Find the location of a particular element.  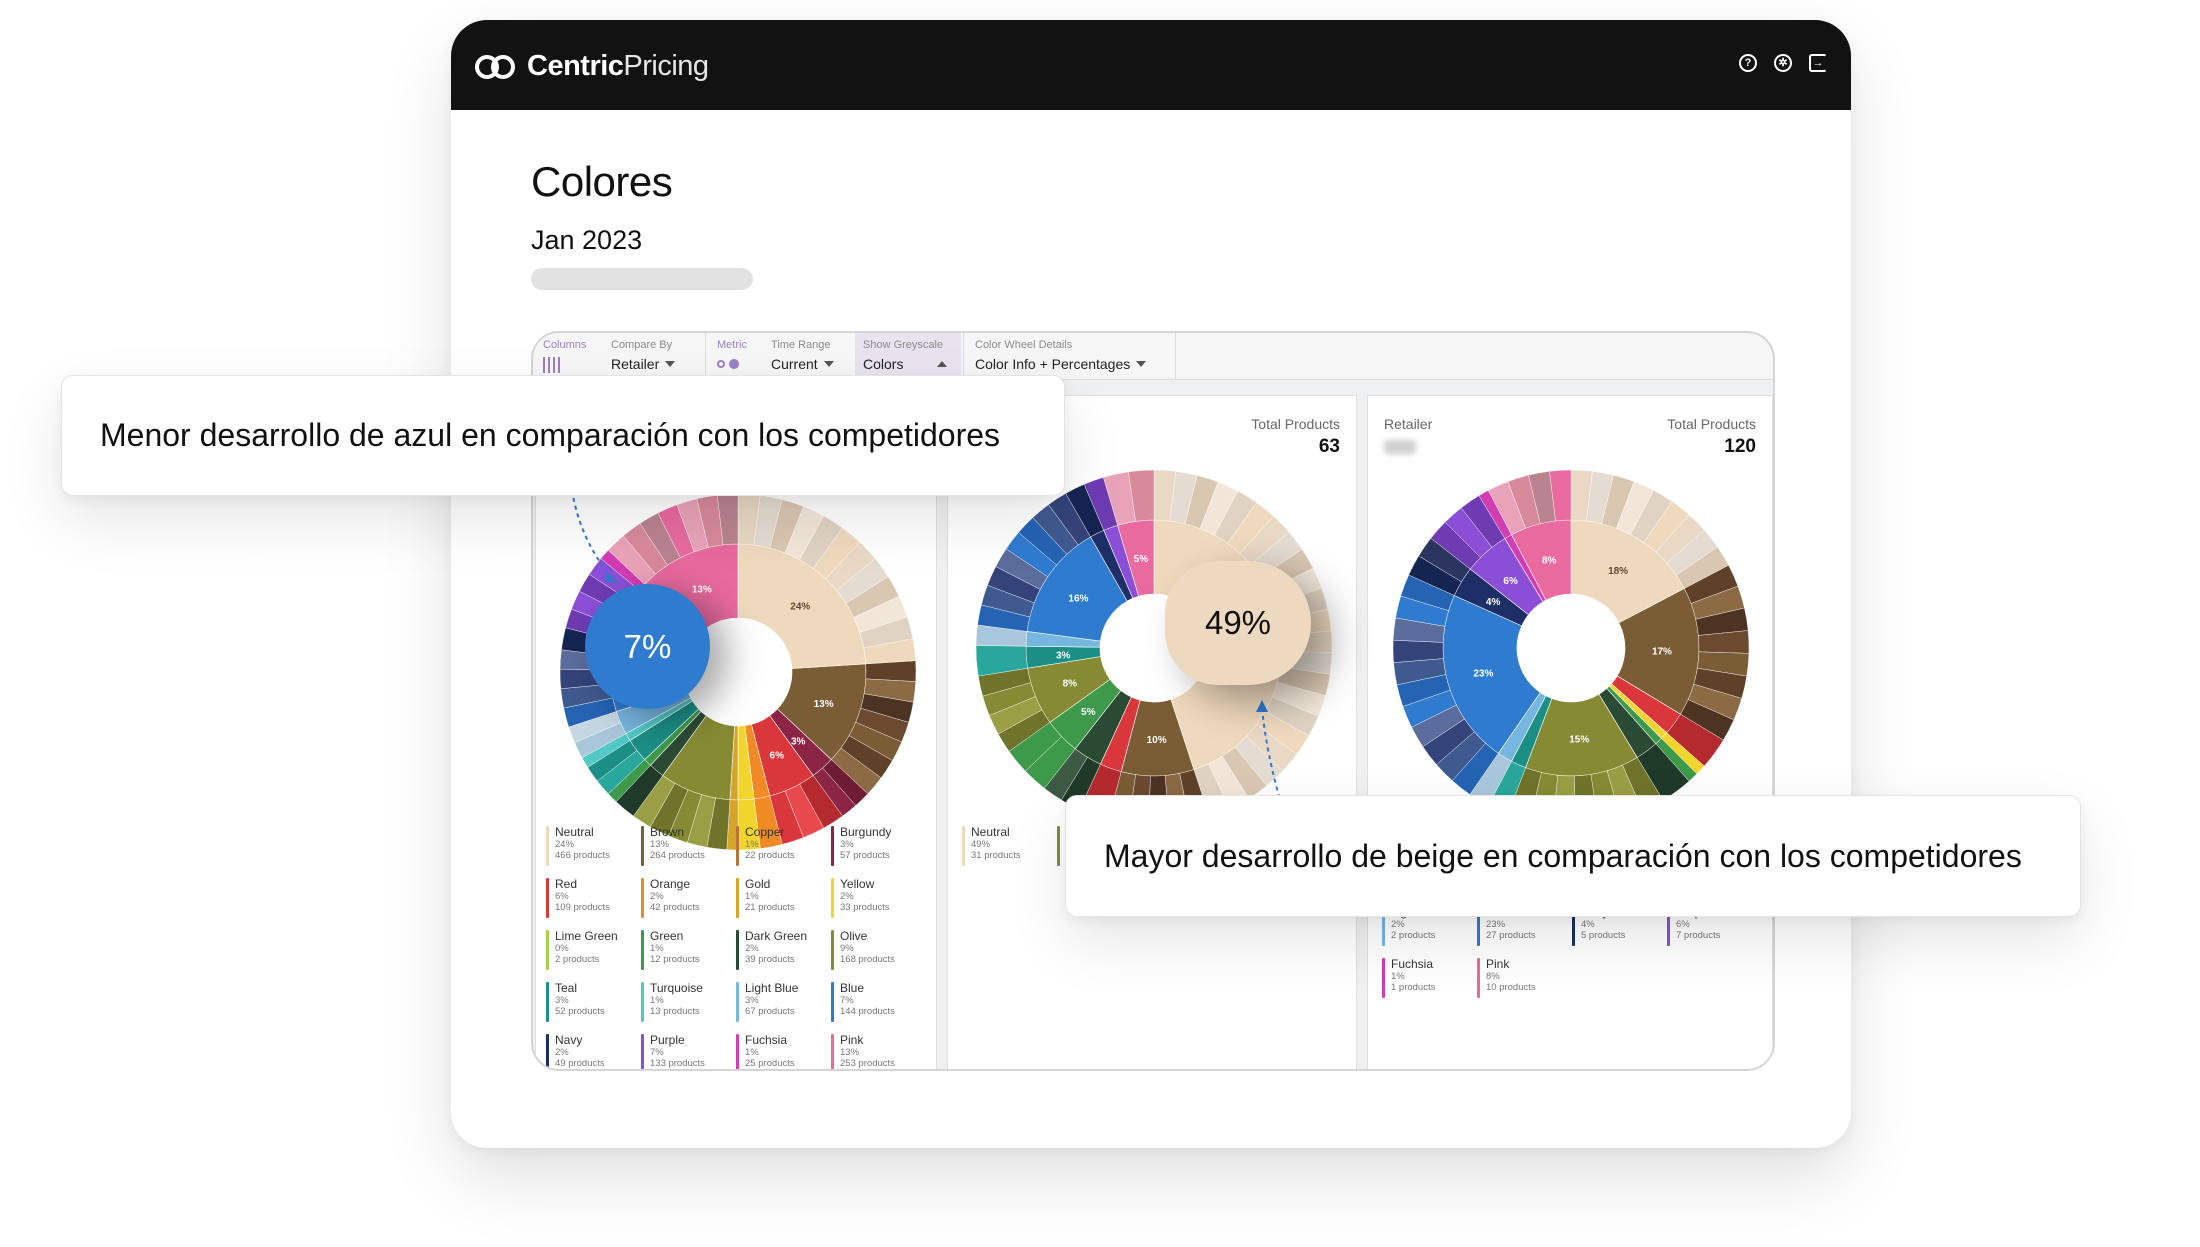

legend-percent: 3% is located at coordinates (562, 1000).